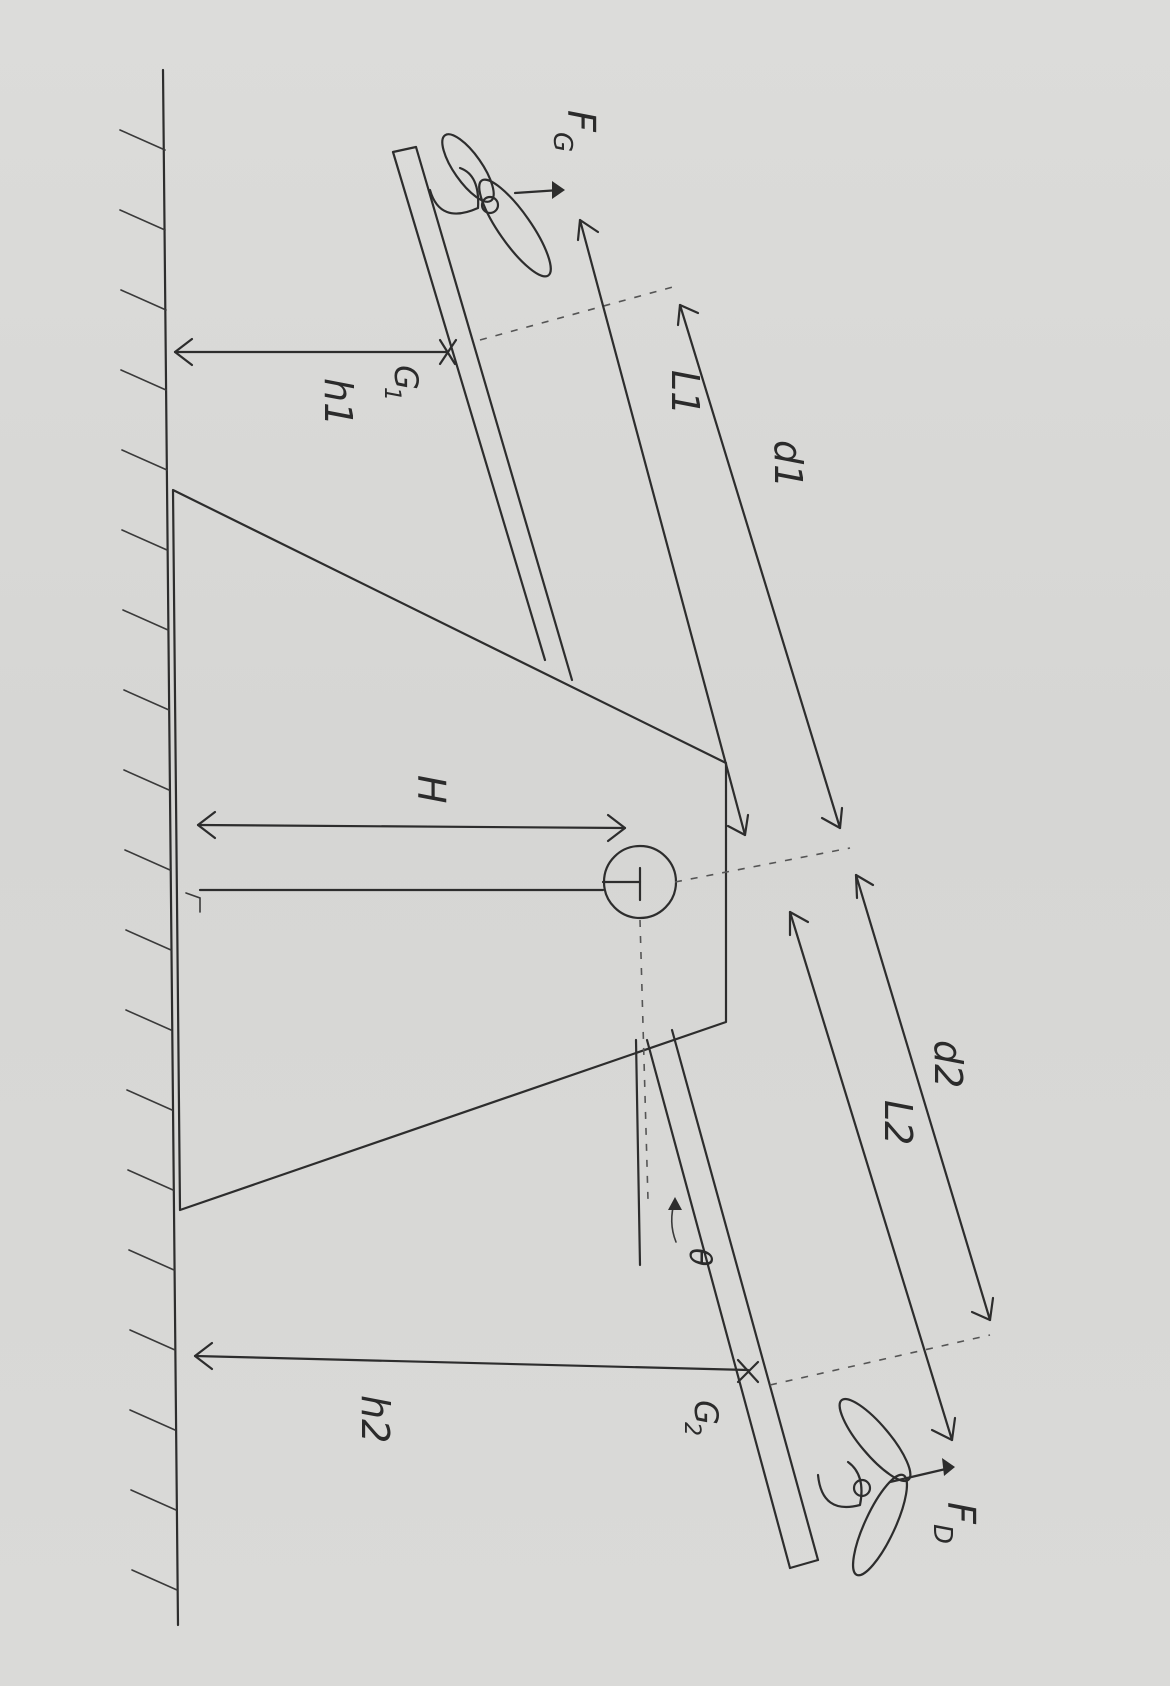 The image size is (1170, 1686). Describe the element at coordinates (490, 205) in the screenshot. I see `propeller-top-icon` at that location.